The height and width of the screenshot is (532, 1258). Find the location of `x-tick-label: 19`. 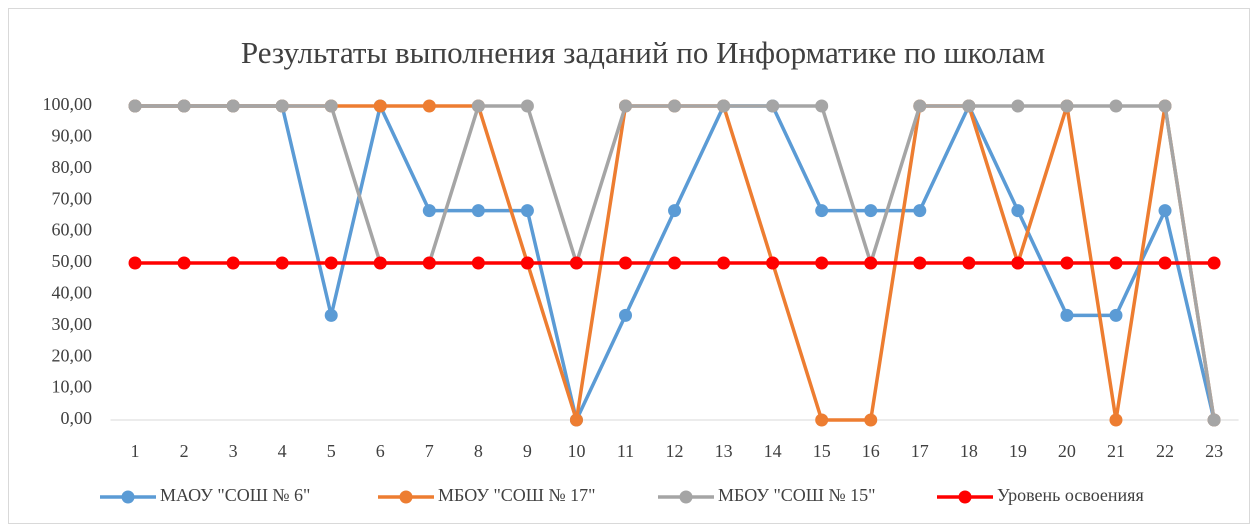

x-tick-label: 19 is located at coordinates (1018, 451).